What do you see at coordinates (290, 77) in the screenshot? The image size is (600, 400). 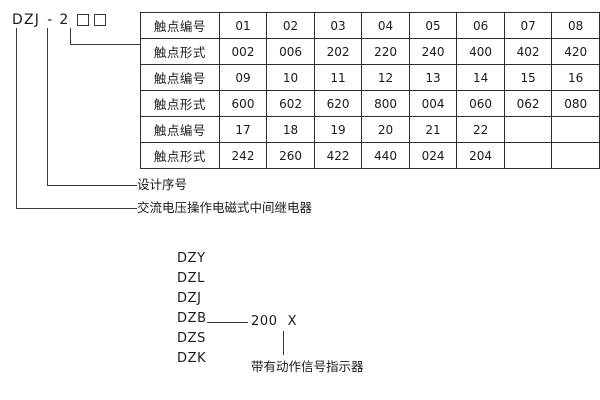 I see `table-cell: 10` at bounding box center [290, 77].